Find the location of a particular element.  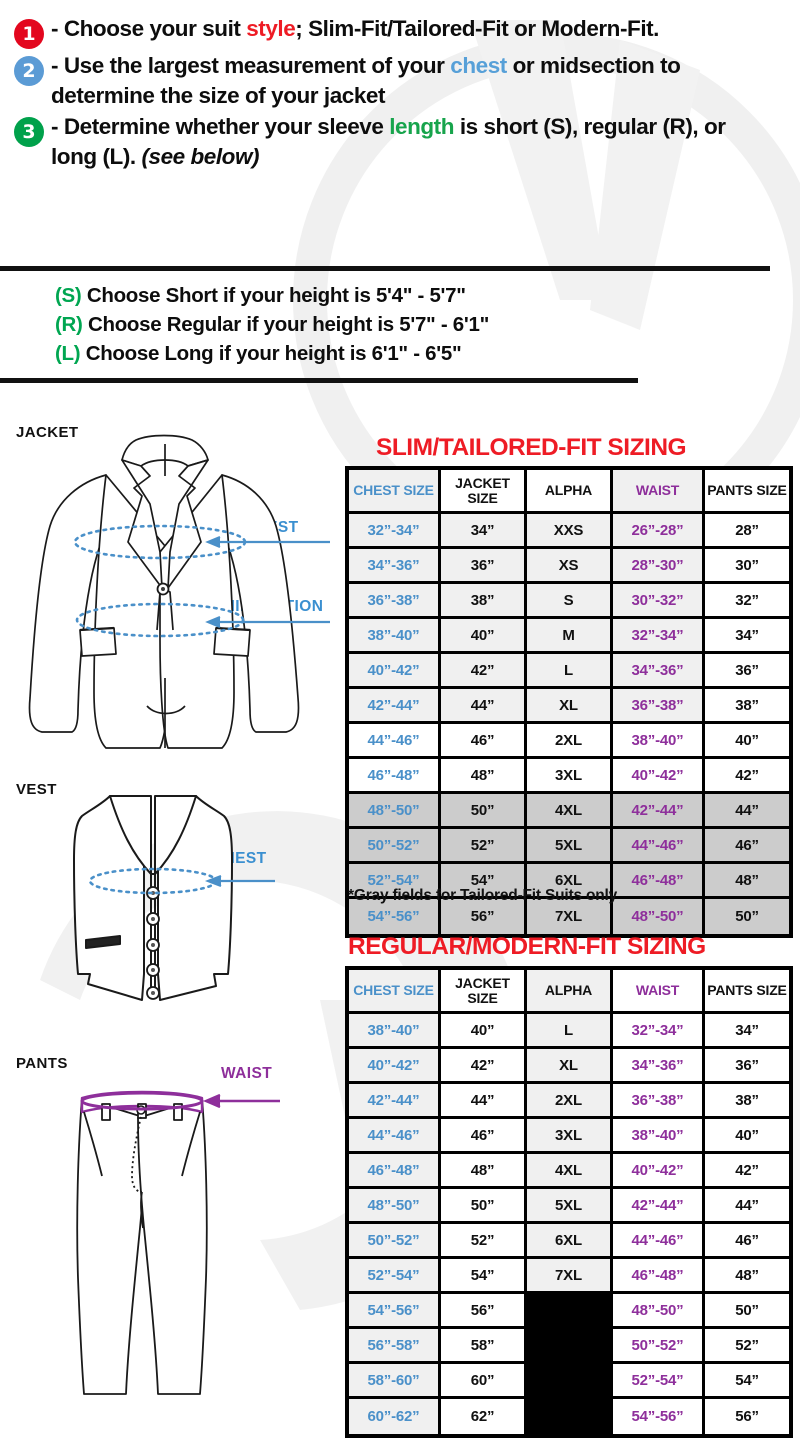

cell-pants-size: 36” is located at coordinates (747, 1066).